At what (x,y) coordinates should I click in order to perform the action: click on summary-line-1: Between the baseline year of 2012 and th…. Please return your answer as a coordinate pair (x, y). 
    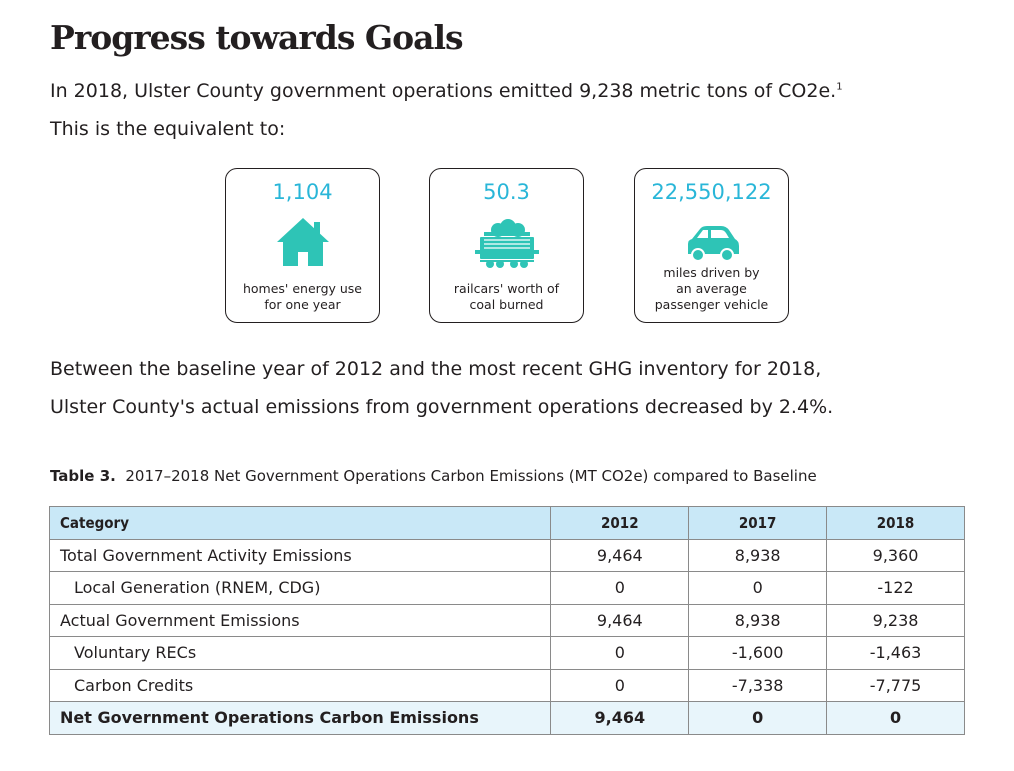
    Looking at the image, I should click on (436, 369).